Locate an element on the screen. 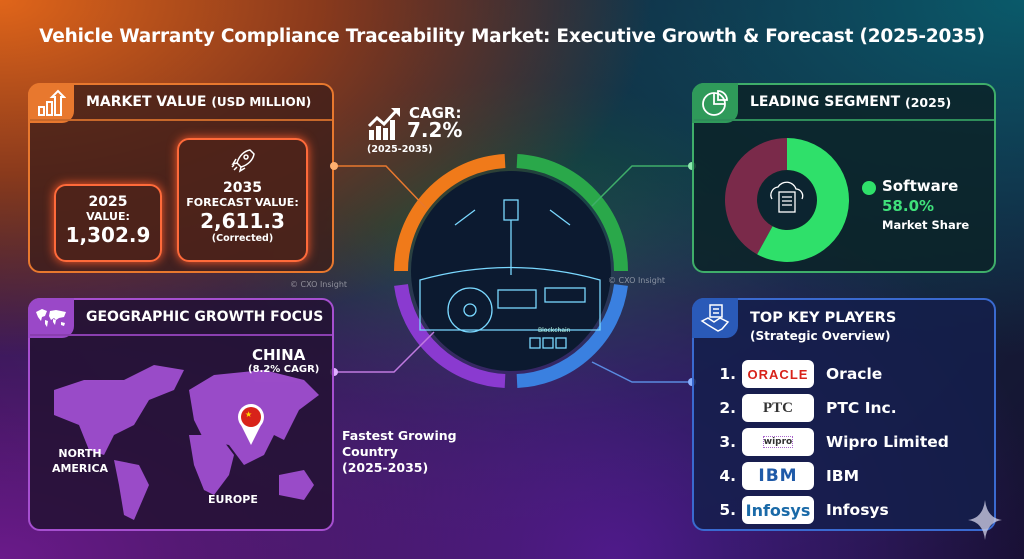  handshake-icon is located at coordinates (715, 318).